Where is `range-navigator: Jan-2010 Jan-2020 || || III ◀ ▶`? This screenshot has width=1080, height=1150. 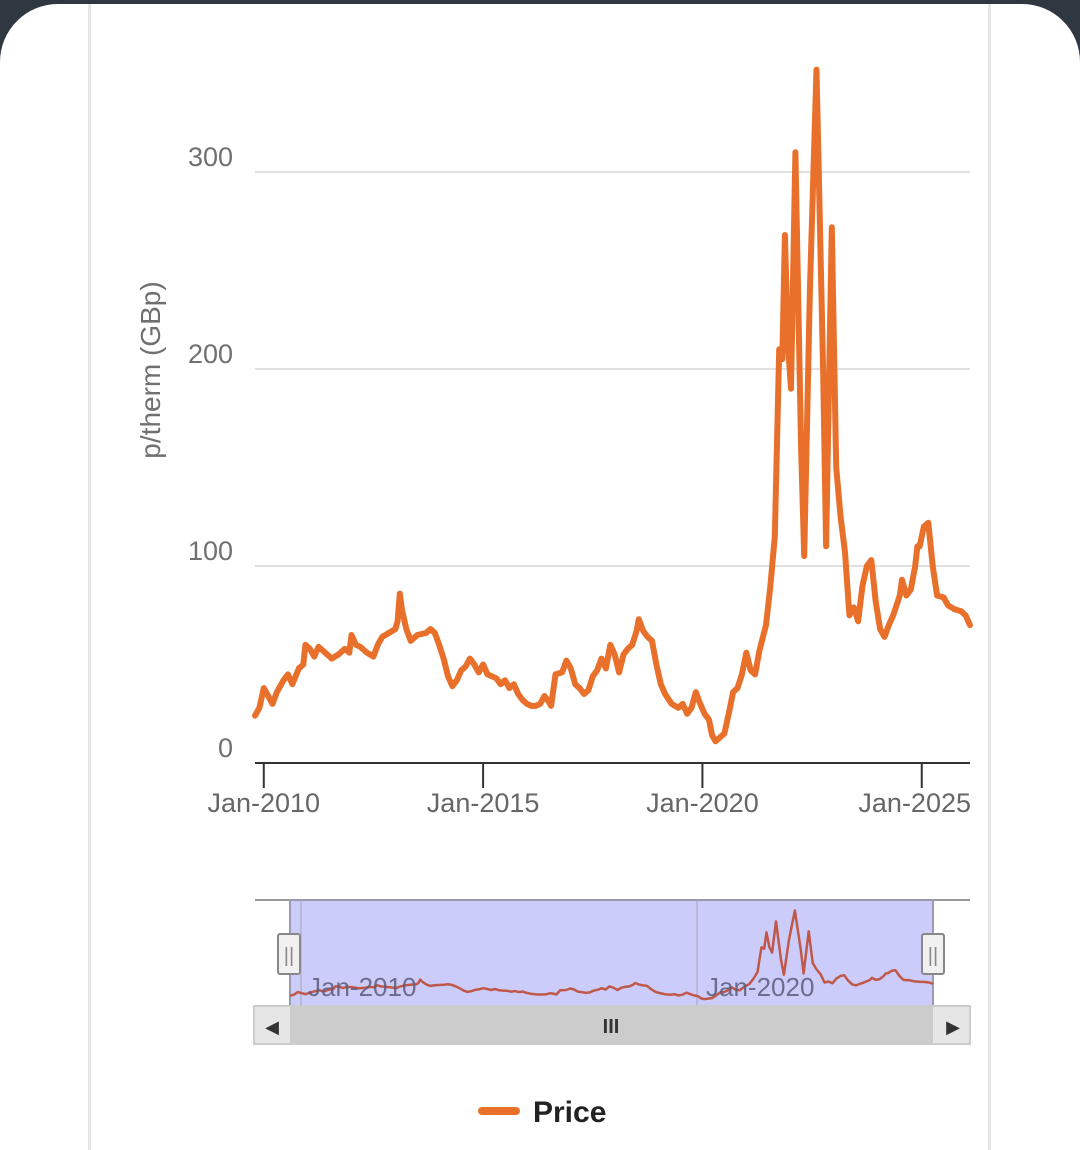 range-navigator: Jan-2010 Jan-2020 || || III ◀ ▶ is located at coordinates (612, 972).